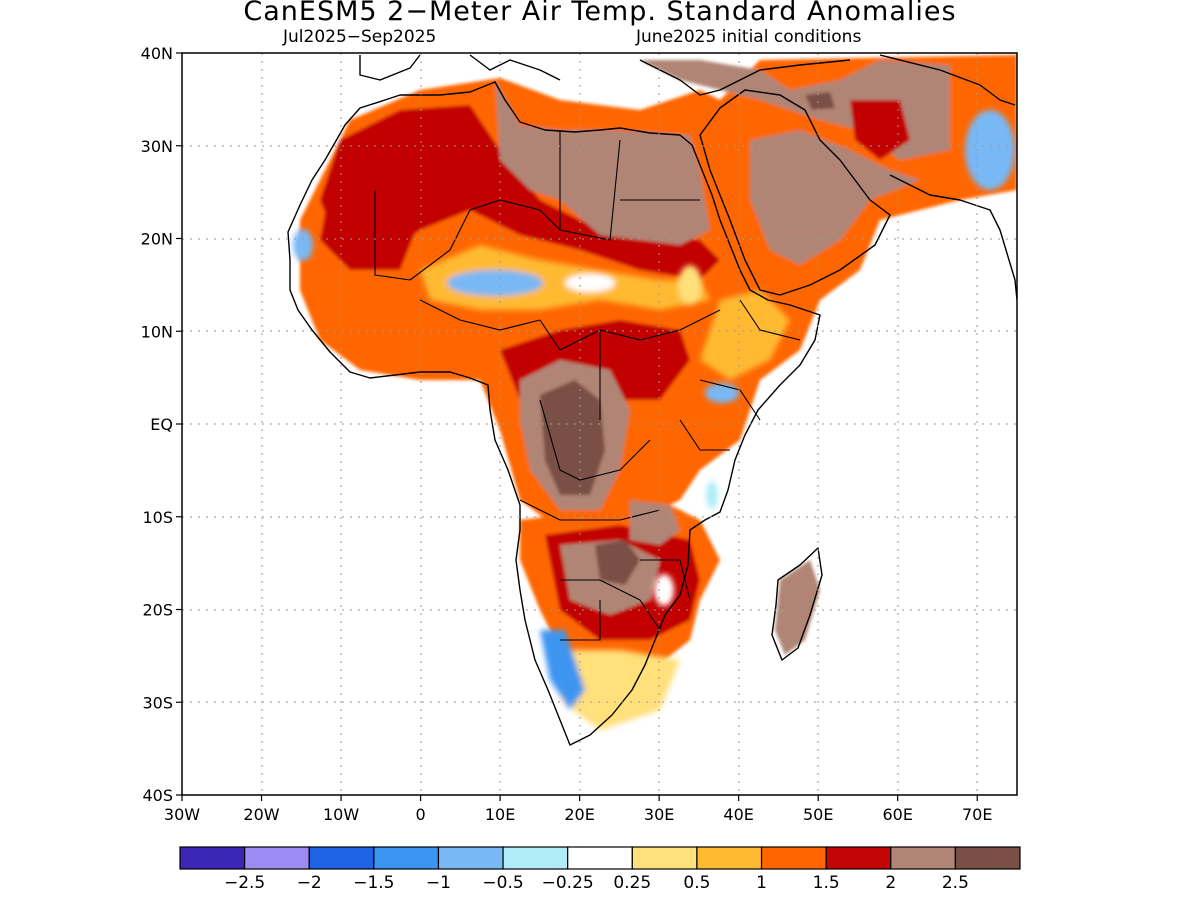  I want to click on brown-libya-egypt, so click(602, 162).